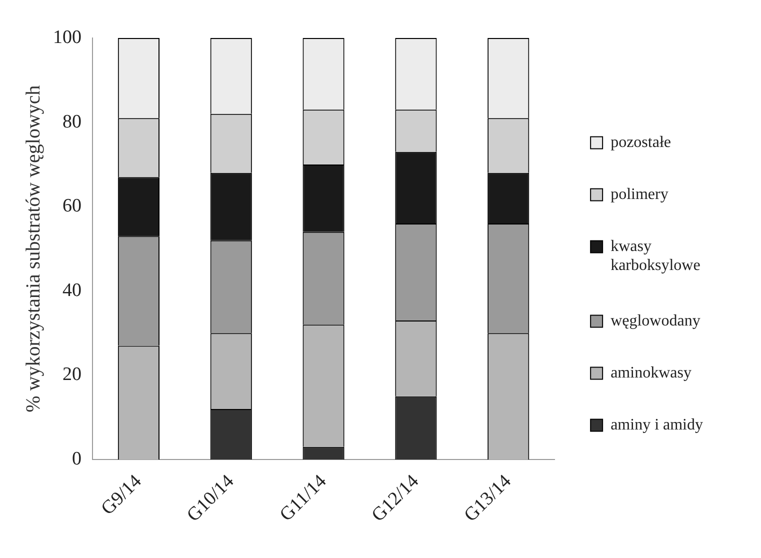 Image resolution: width=761 pixels, height=558 pixels. What do you see at coordinates (639, 195) in the screenshot?
I see `legend-label: polimery` at bounding box center [639, 195].